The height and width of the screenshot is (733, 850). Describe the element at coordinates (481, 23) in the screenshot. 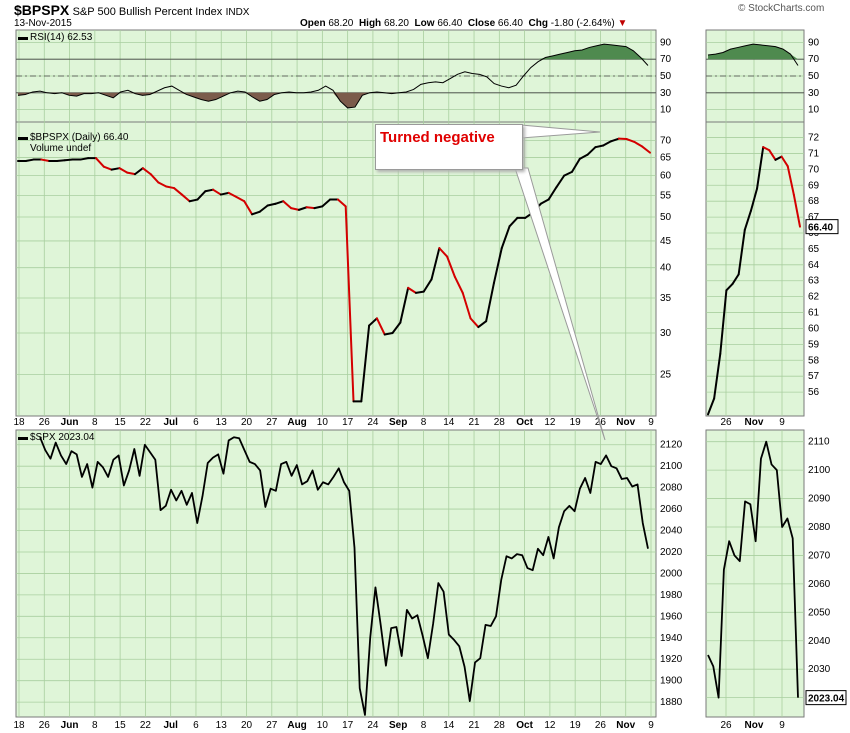

I see `close-label: Close` at that location.